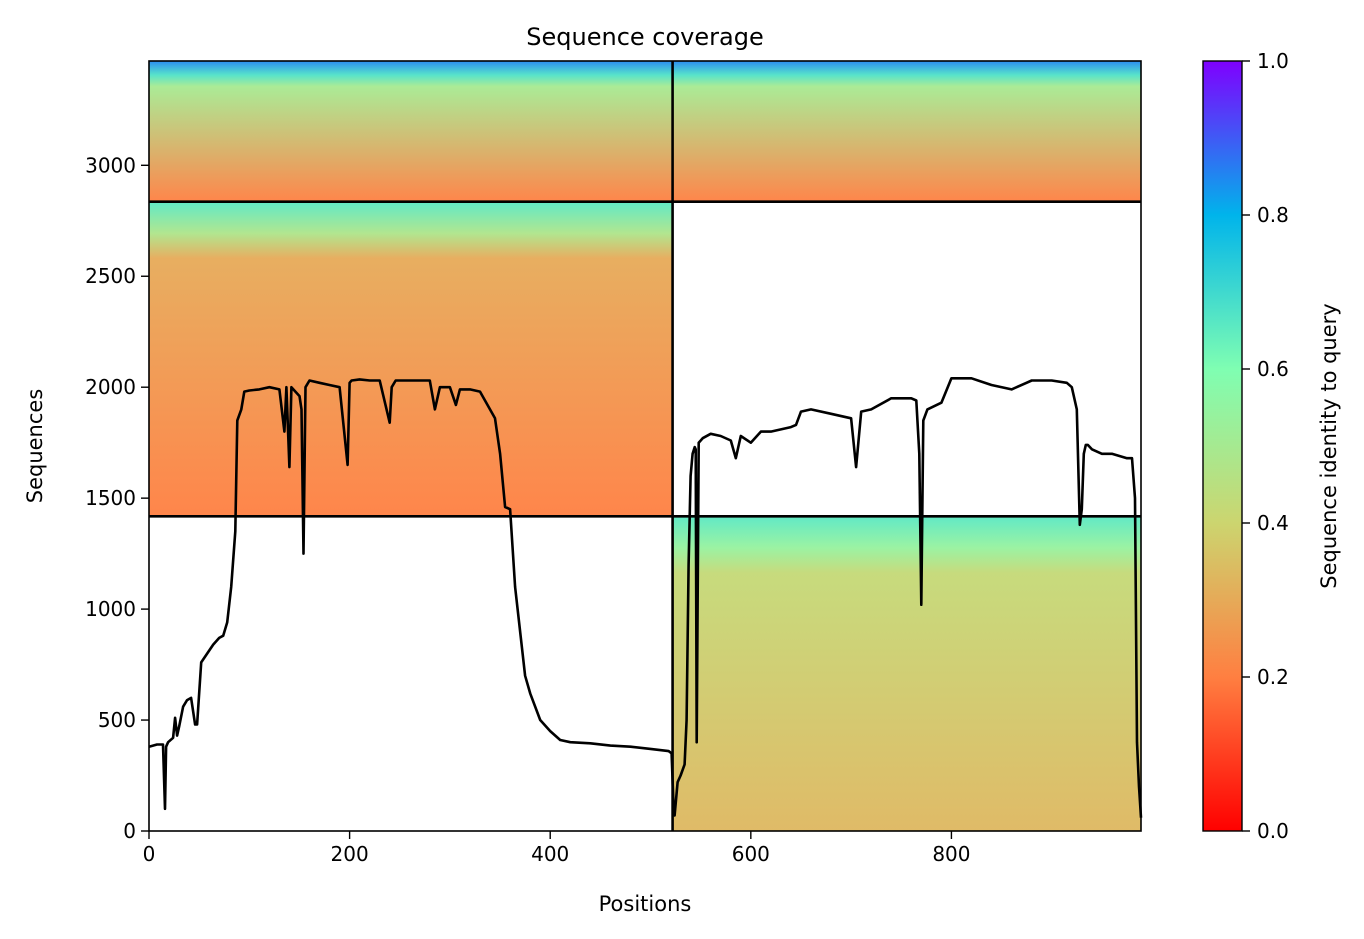 This screenshot has width=1364, height=939. What do you see at coordinates (1265, 446) in the screenshot?
I see `colorbar-ticks: 0.0 0.2 0.4 0.6 0.8 1.0` at bounding box center [1265, 446].